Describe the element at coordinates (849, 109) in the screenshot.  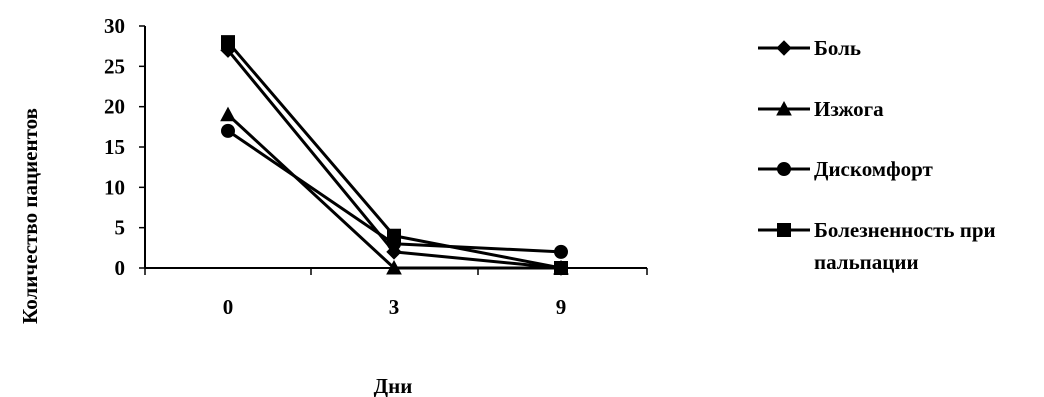
I see `legend-label: Изжога` at that location.